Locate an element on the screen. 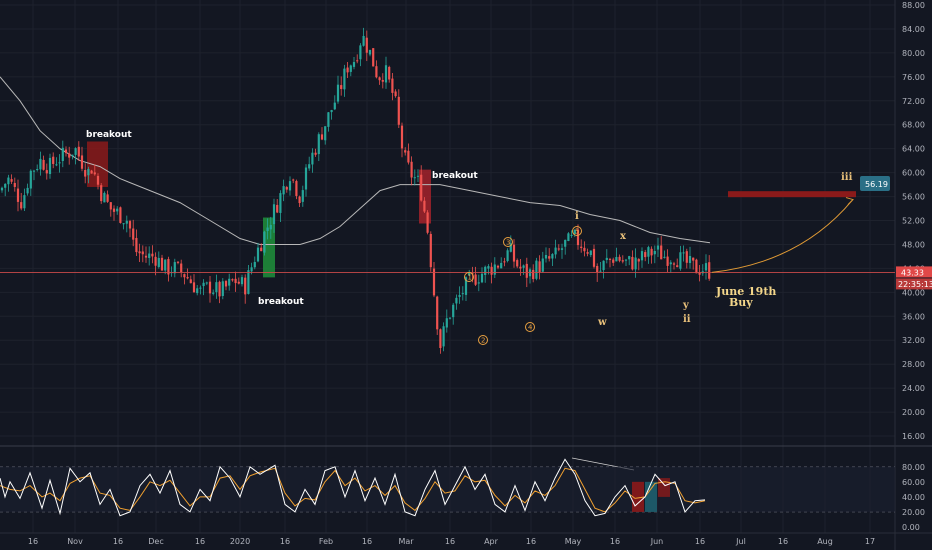 The height and width of the screenshot is (550, 932). price-tick-10: 48.00 is located at coordinates (913, 244).